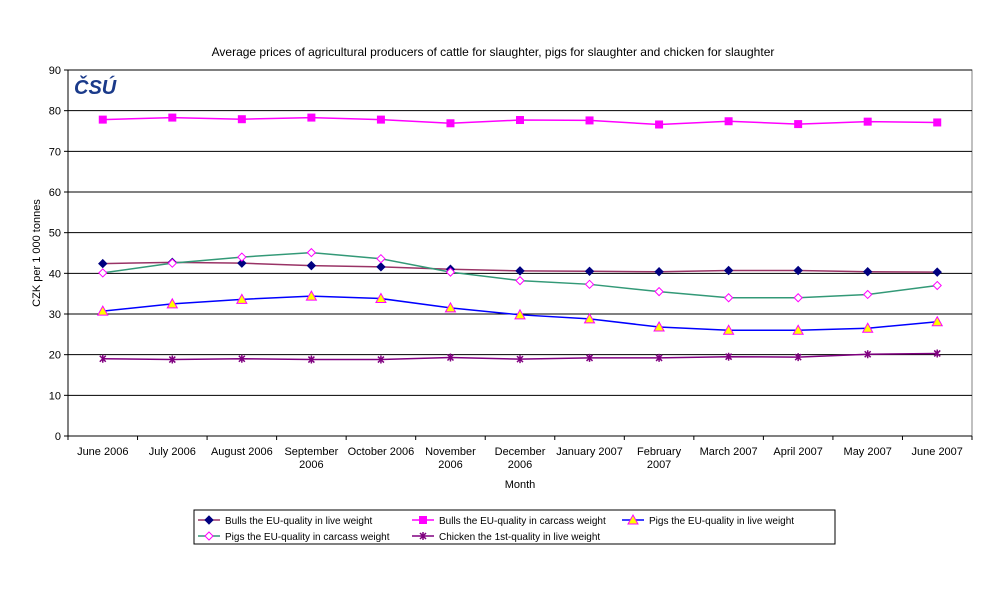 This screenshot has width=987, height=597. Describe the element at coordinates (522, 521) in the screenshot. I see `legend-label: Bulls the EU-quality in carcass weight` at that location.